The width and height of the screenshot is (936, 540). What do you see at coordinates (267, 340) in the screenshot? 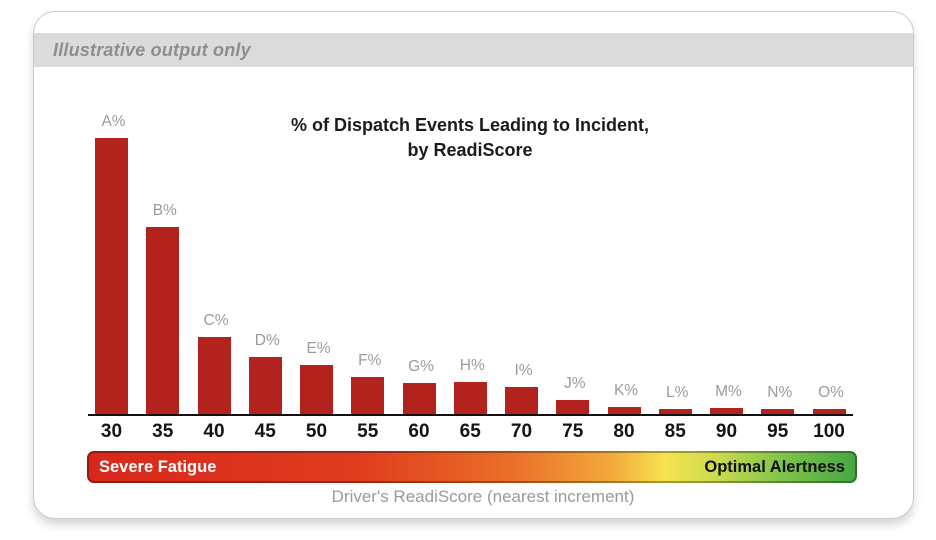
I see `bar-value-label: D%` at bounding box center [267, 340].